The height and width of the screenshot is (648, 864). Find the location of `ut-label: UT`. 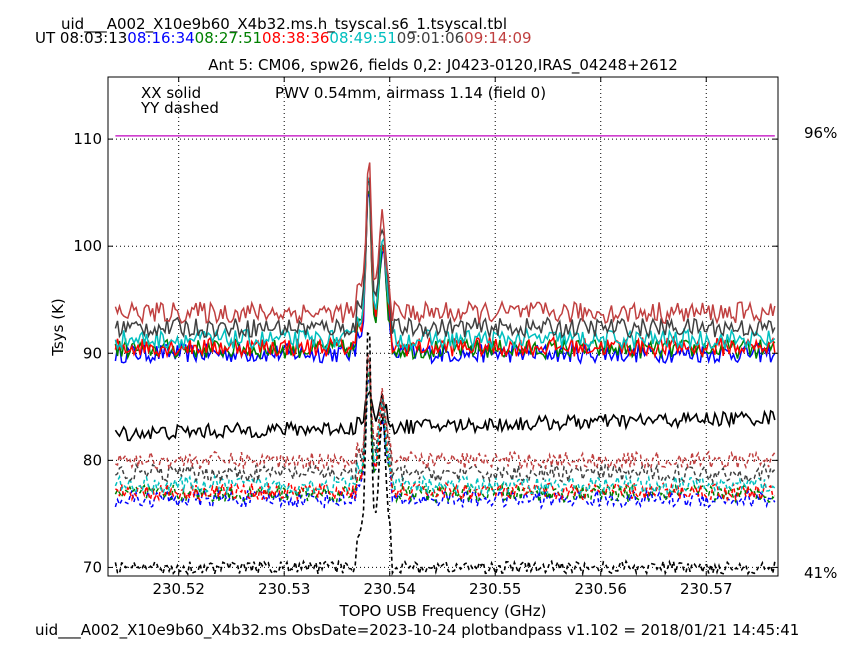

ut-label: UT is located at coordinates (47, 38).